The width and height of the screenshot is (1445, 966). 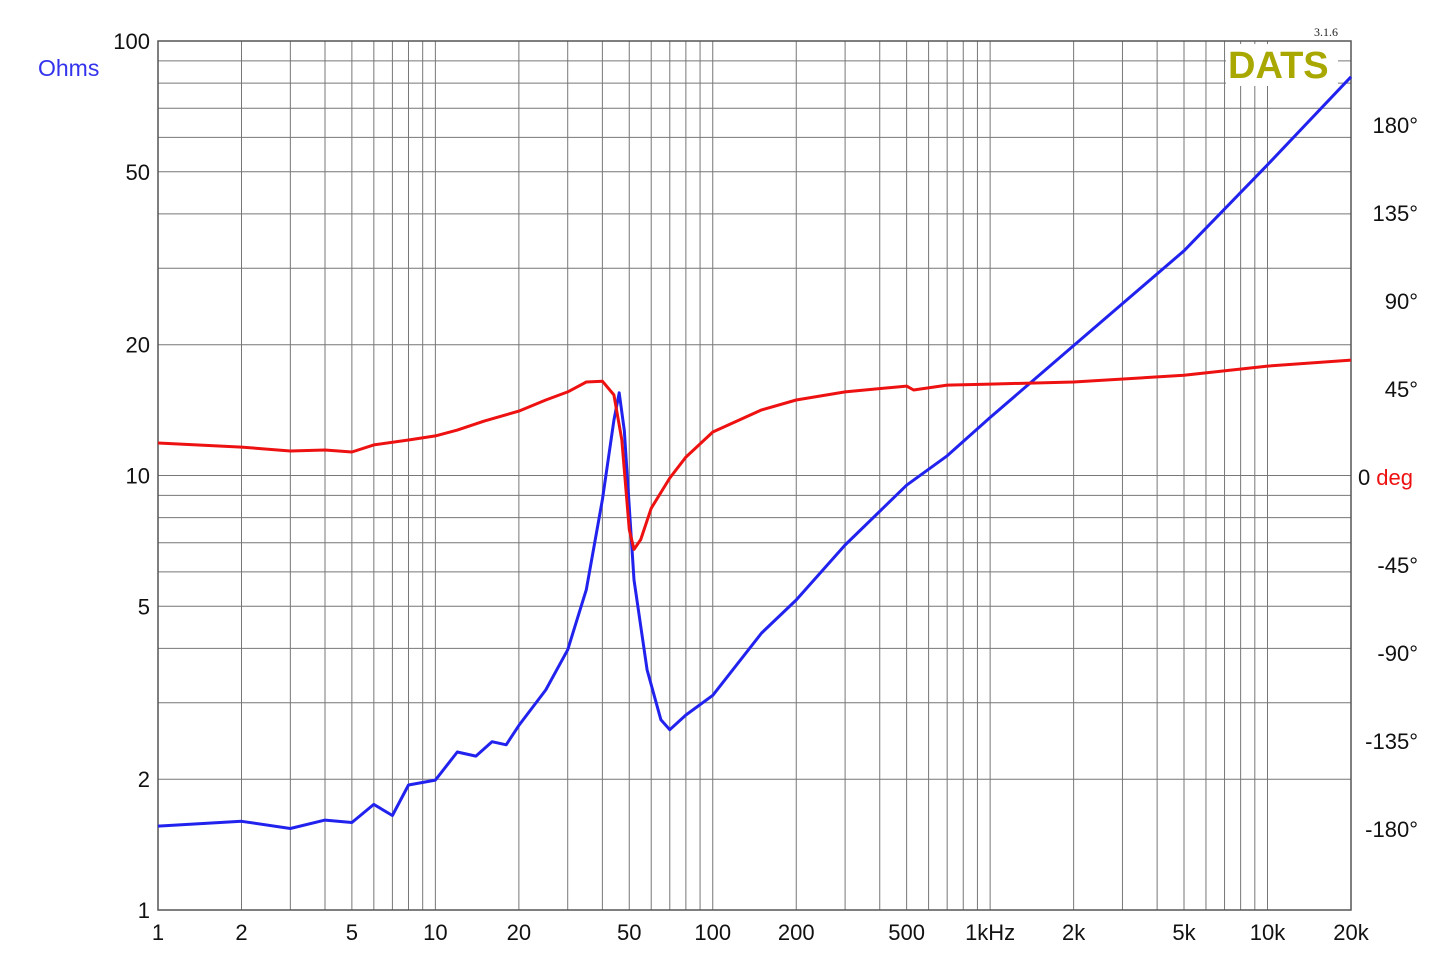 I want to click on dats-logo: DATS, so click(x=1278, y=66).